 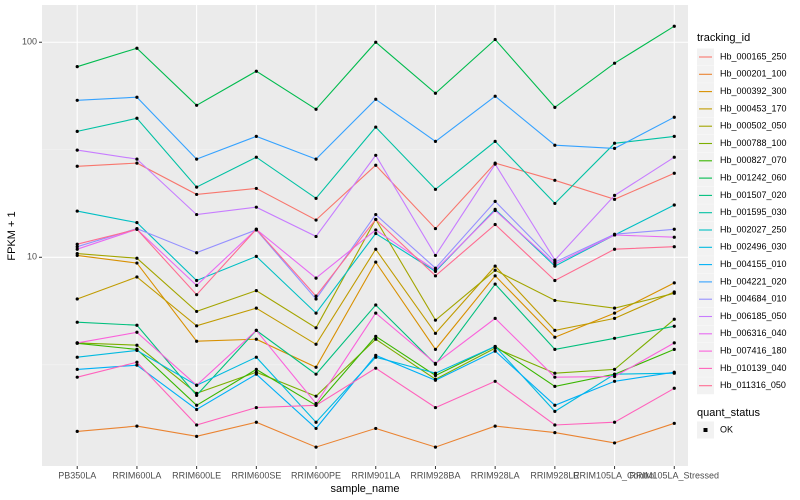 What do you see at coordinates (753, 264) in the screenshot?
I see `legend-label: Hb_004155_010` at bounding box center [753, 264].